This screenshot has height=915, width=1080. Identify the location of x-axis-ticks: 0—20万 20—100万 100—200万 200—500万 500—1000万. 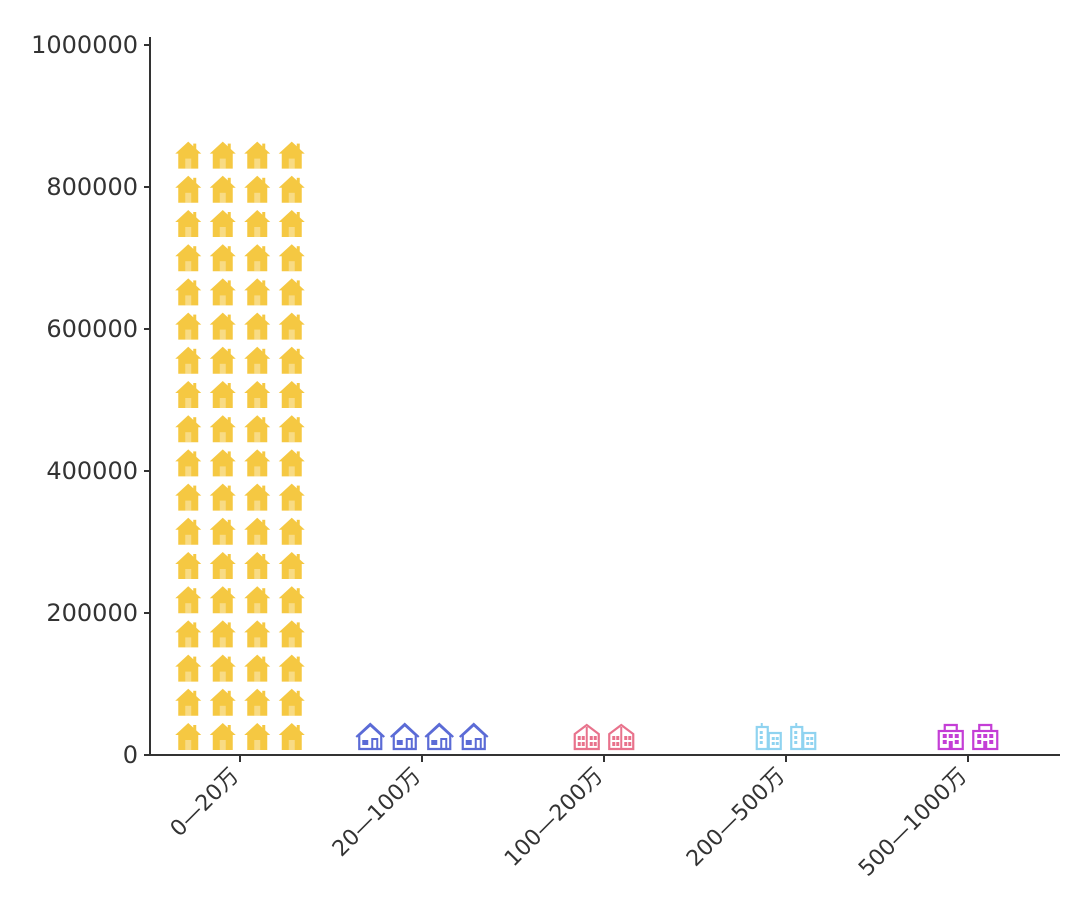
(569, 818).